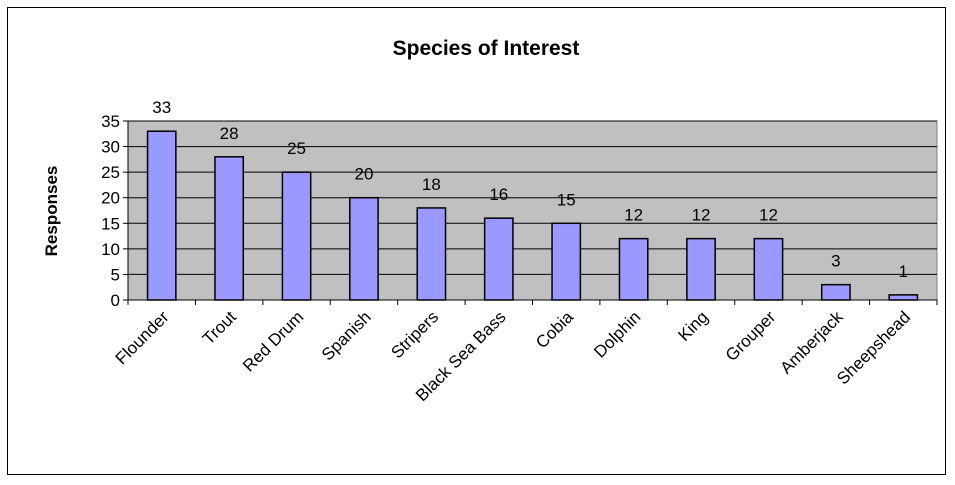  I want to click on y-tick-label: 20, so click(110, 198).